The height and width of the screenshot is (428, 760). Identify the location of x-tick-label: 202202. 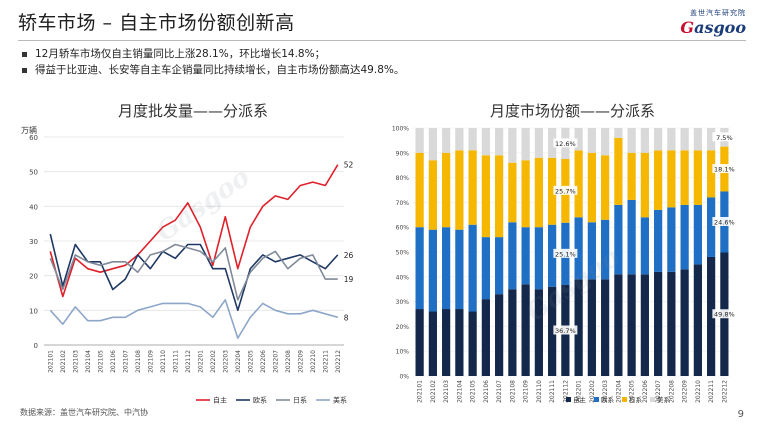
(592, 391).